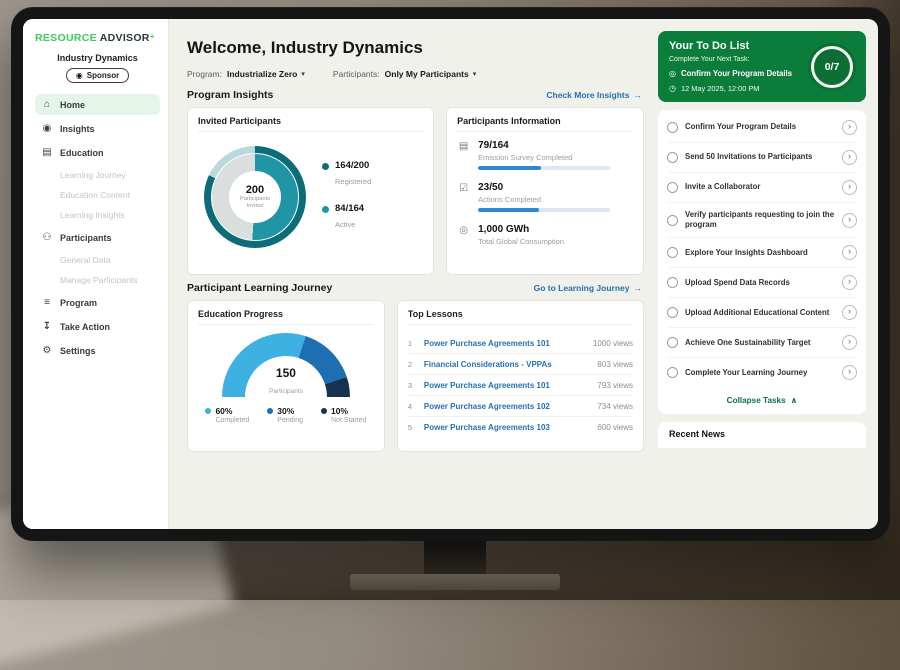 This screenshot has height=670, width=900. I want to click on stat-value: 23/50, so click(491, 187).